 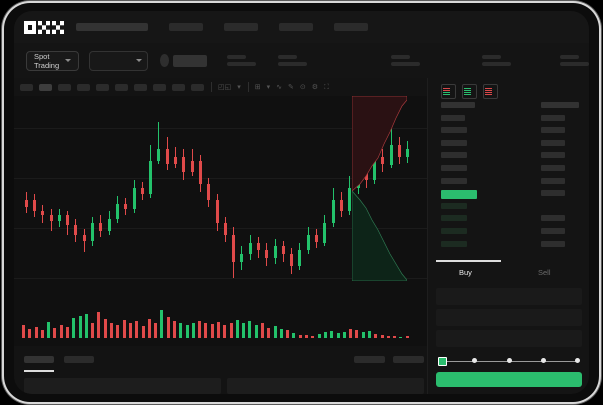 I want to click on tab-sell: Sell, so click(x=544, y=272).